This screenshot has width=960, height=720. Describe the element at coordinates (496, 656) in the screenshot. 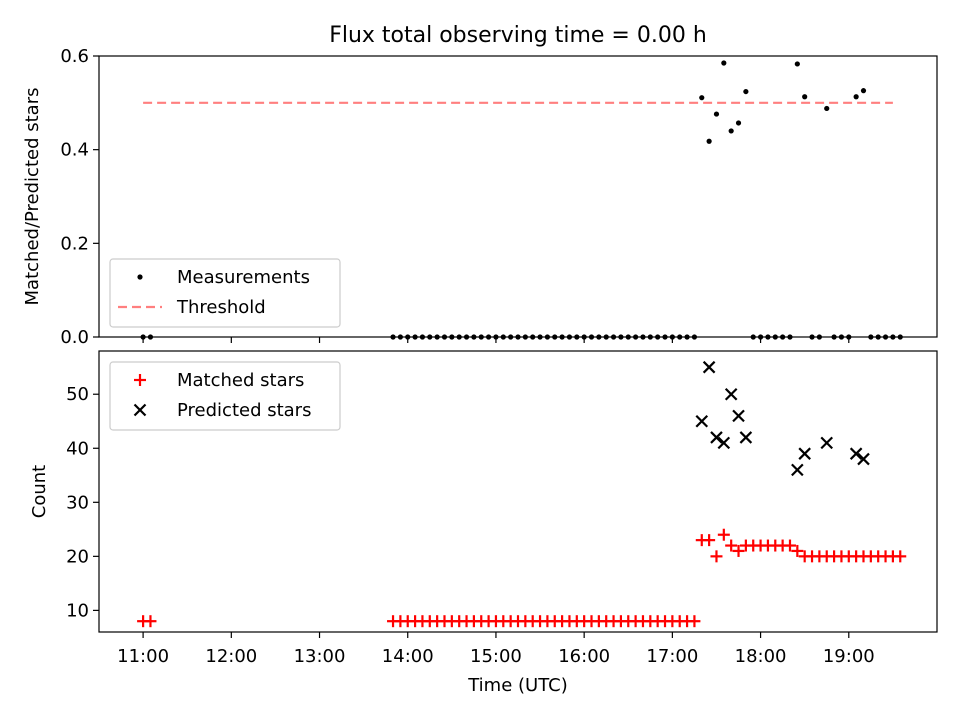

I see `x-tick-label: 15:00` at that location.